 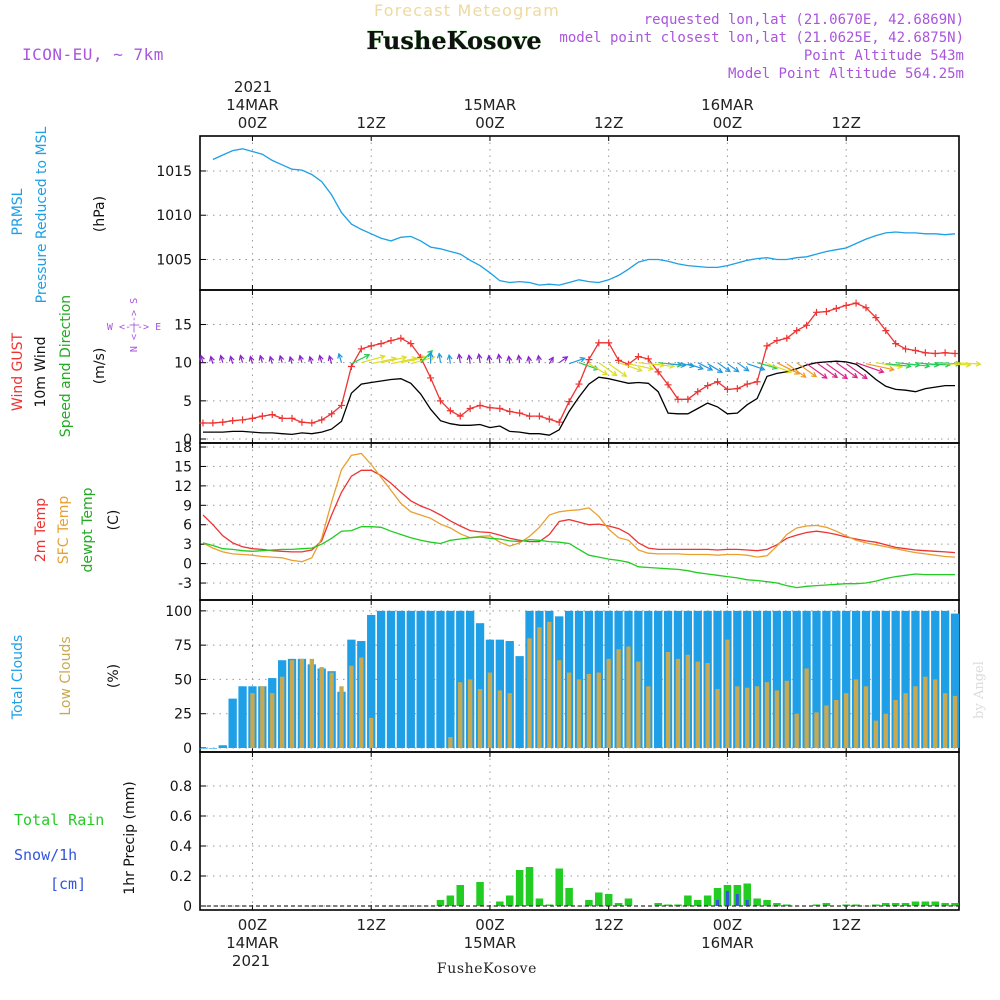 I want to click on precipitation-ylabel-1: 0.2, so click(x=181, y=877).